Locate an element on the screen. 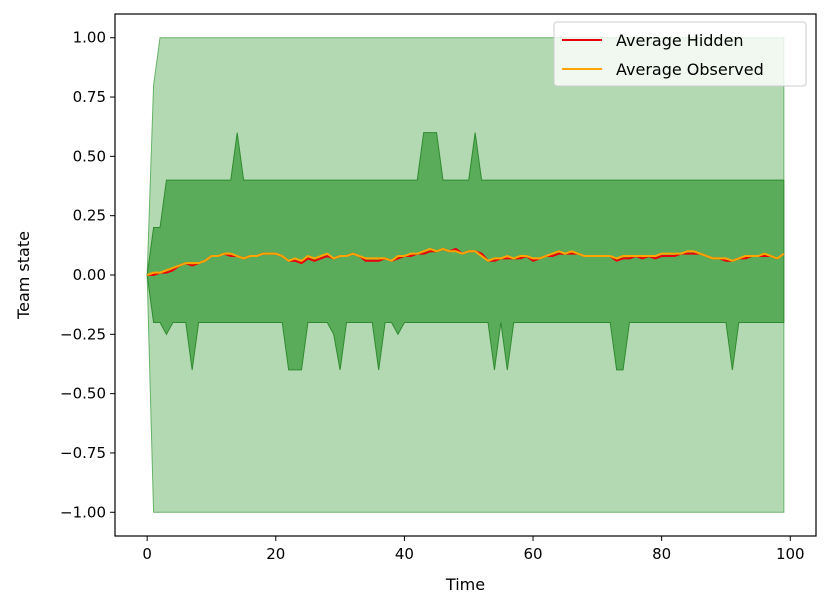 This screenshot has width=830, height=610. x-tick-label: 80 is located at coordinates (661, 554).